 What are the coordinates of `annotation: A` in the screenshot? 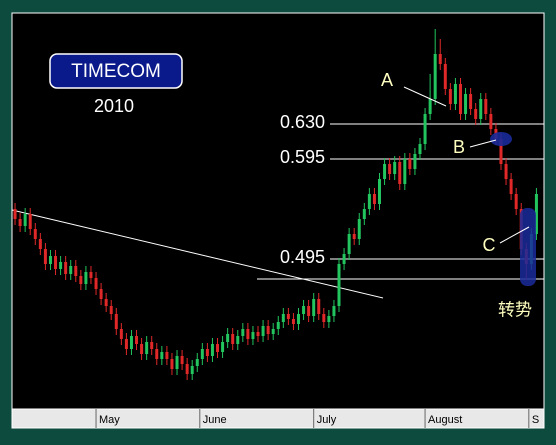 It's located at (387, 80).